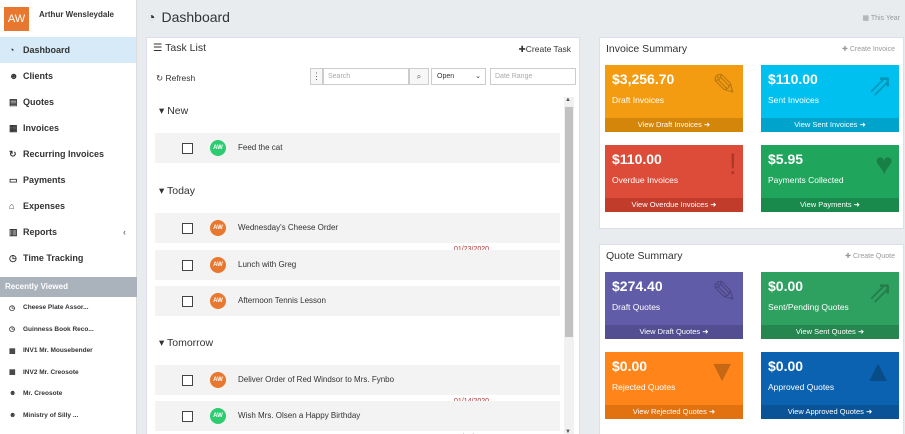  Describe the element at coordinates (881, 18) in the screenshot. I see `period-selector: ▦ This Year` at that location.